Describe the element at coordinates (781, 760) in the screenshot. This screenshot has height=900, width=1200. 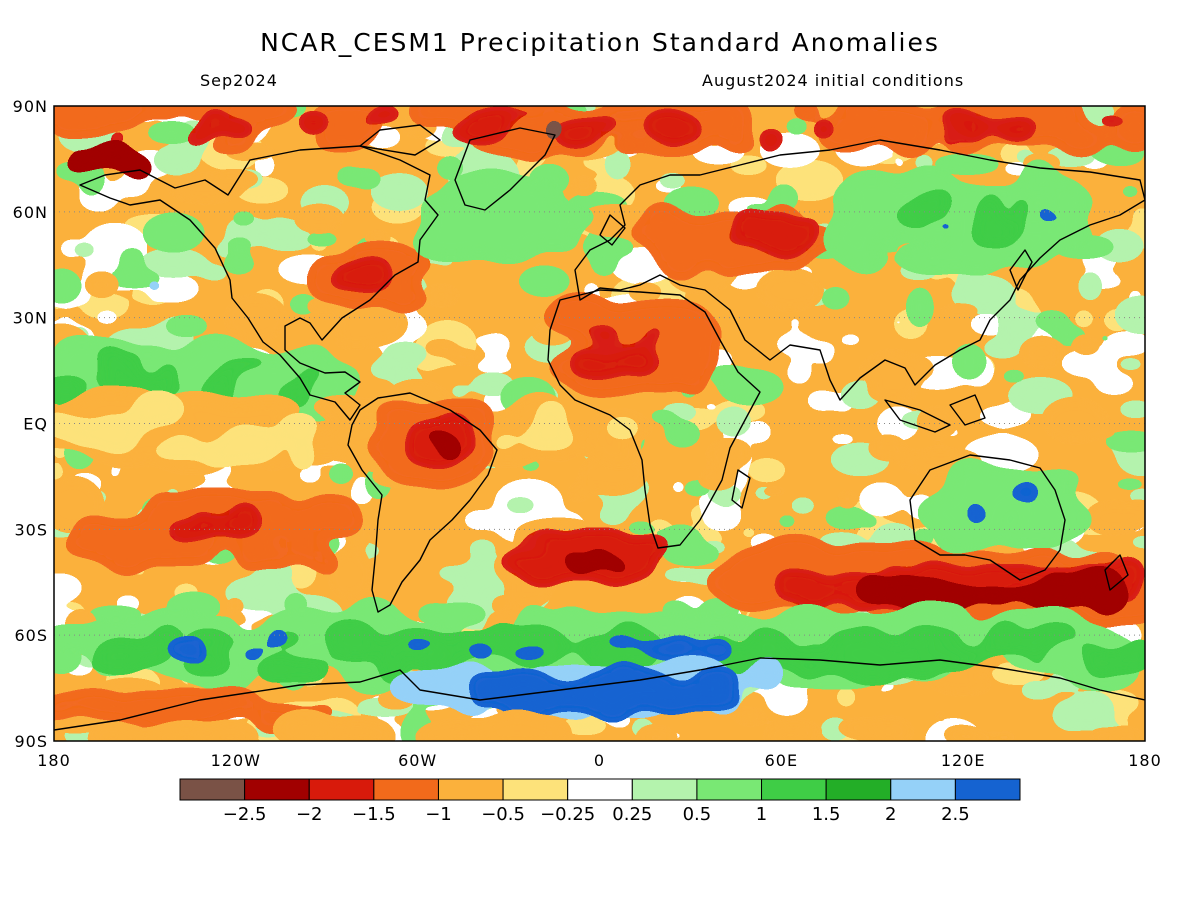
I see `lon-tick-label: 60E` at that location.